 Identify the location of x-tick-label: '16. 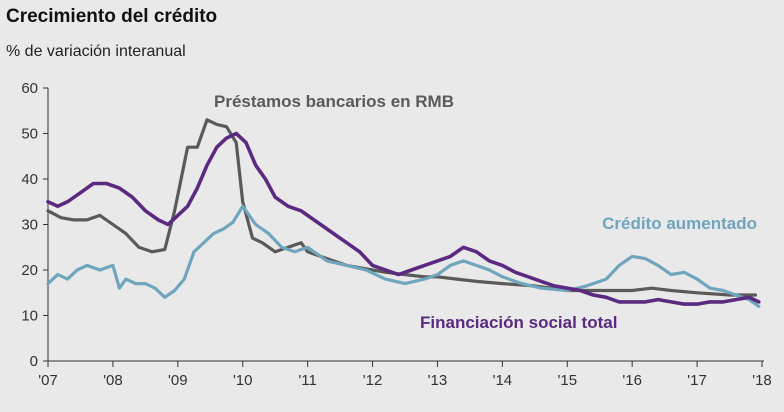
(632, 380).